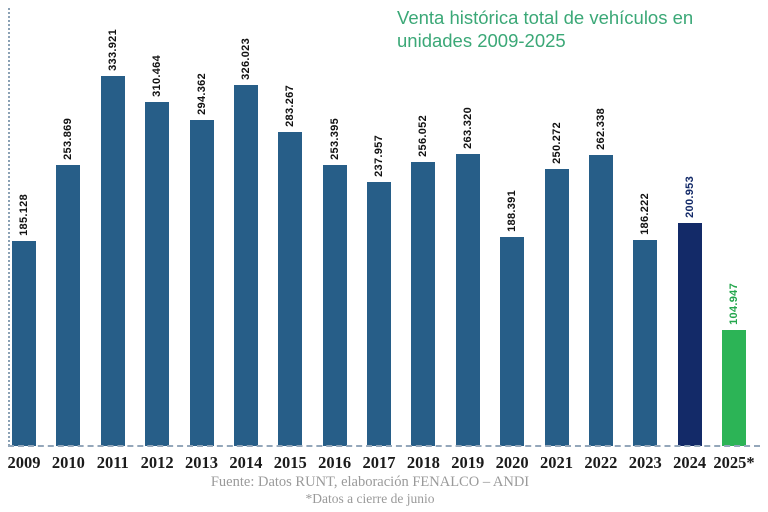 Image resolution: width=768 pixels, height=512 pixels. What do you see at coordinates (201, 462) in the screenshot?
I see `x-axis-label: 2013` at bounding box center [201, 462].